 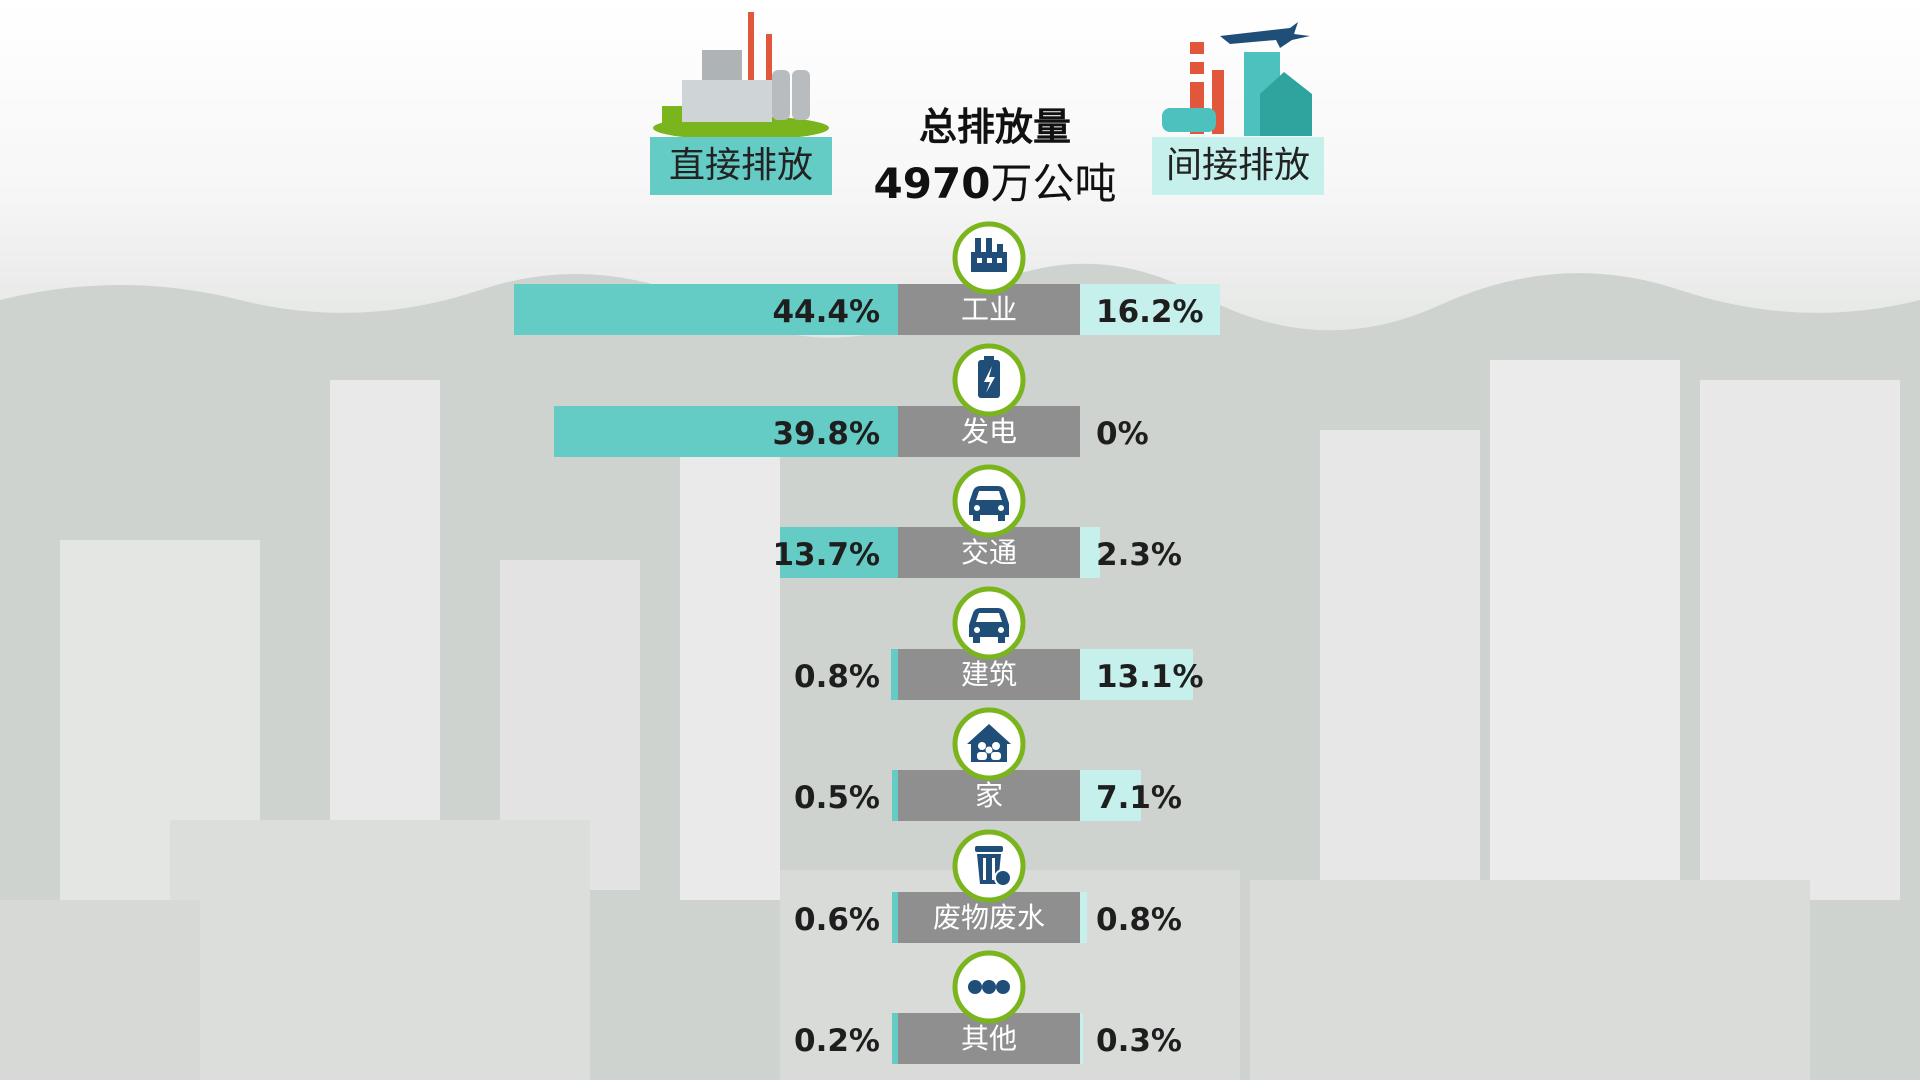 I want to click on value-direct: 0.6%, so click(x=837, y=920).